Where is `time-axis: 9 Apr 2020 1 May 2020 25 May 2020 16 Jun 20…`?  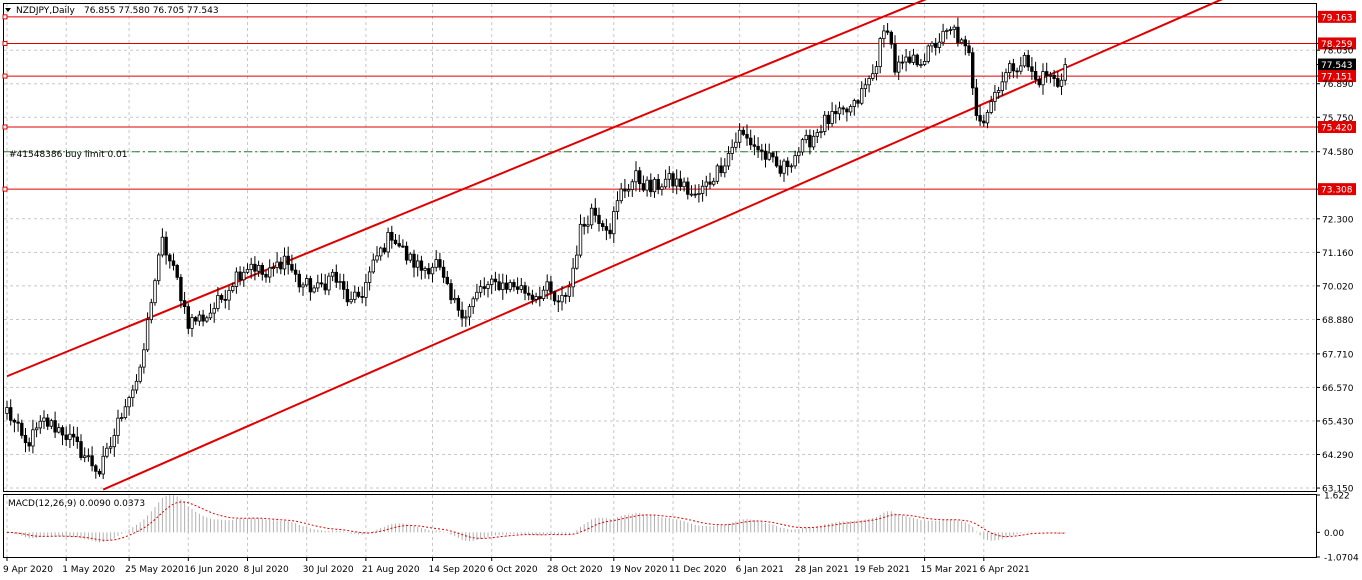
time-axis: 9 Apr 2020 1 May 2020 25 May 2020 16 Jun 20… is located at coordinates (516, 566).